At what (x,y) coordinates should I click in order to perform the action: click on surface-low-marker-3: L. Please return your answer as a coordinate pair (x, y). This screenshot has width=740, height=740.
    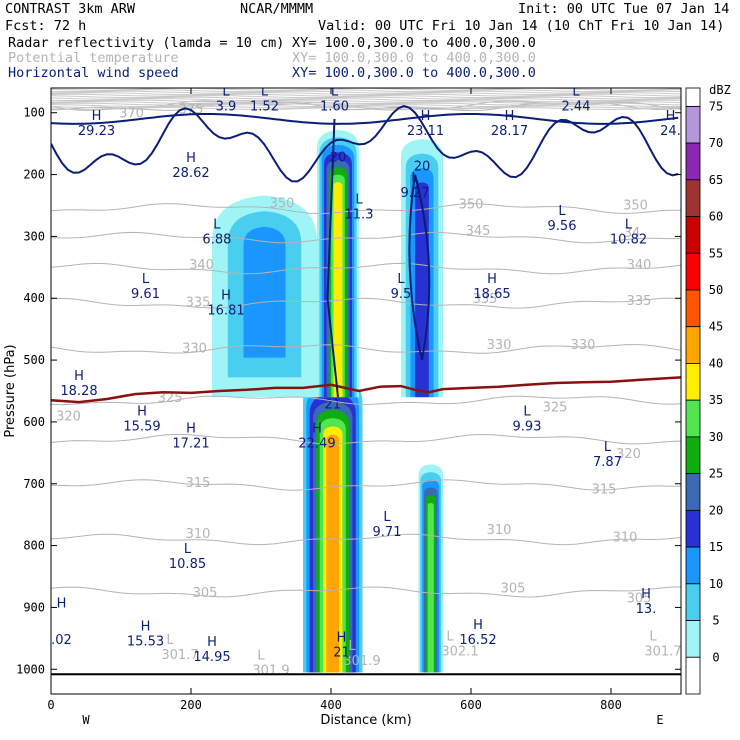
    Looking at the image, I should click on (450, 637).